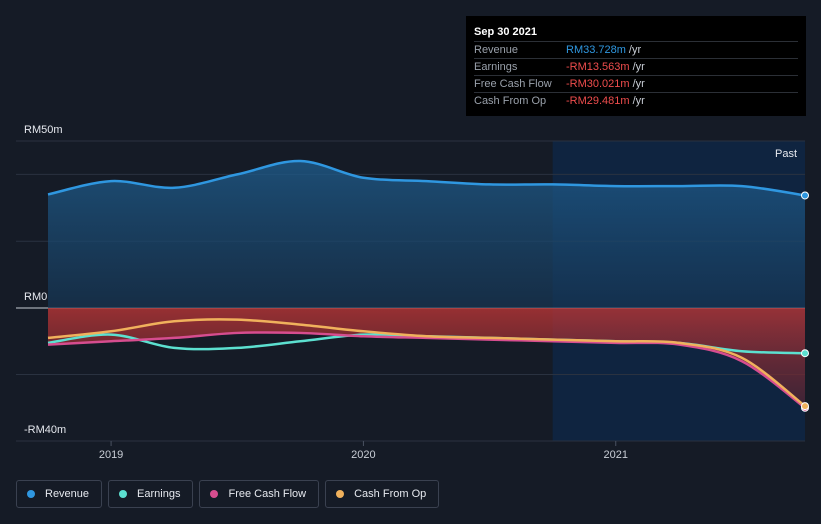 The width and height of the screenshot is (821, 524). What do you see at coordinates (390, 494) in the screenshot?
I see `legend-label: Cash From Op` at bounding box center [390, 494].